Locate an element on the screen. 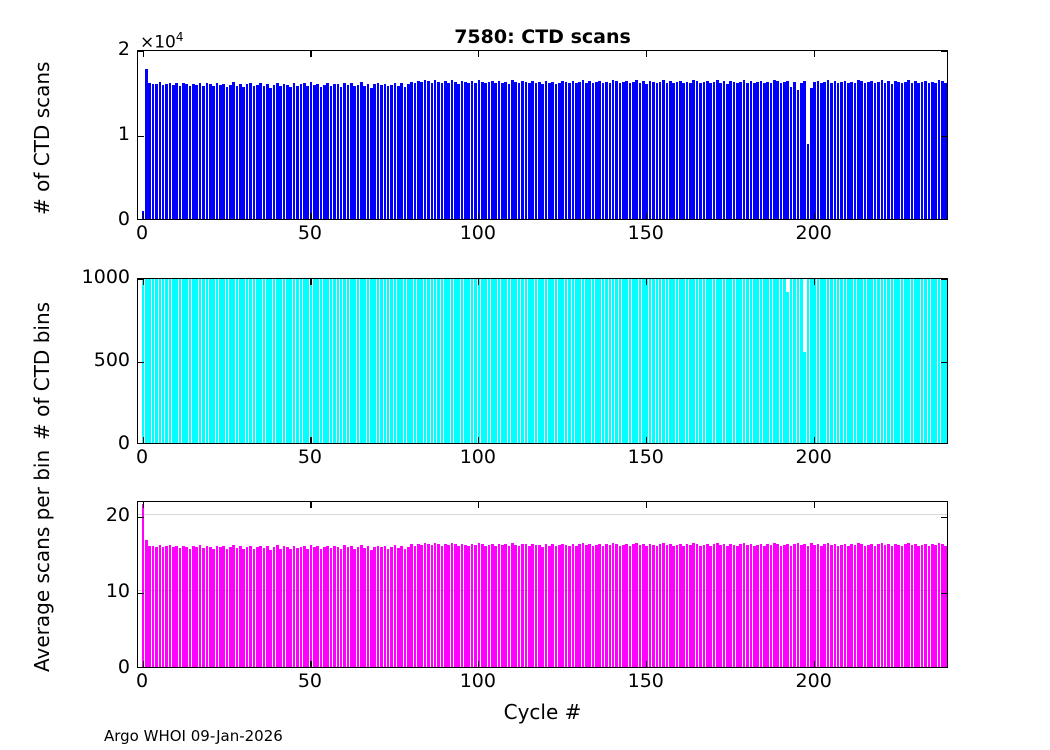  y-tick-label: 1000 is located at coordinates (105, 277).